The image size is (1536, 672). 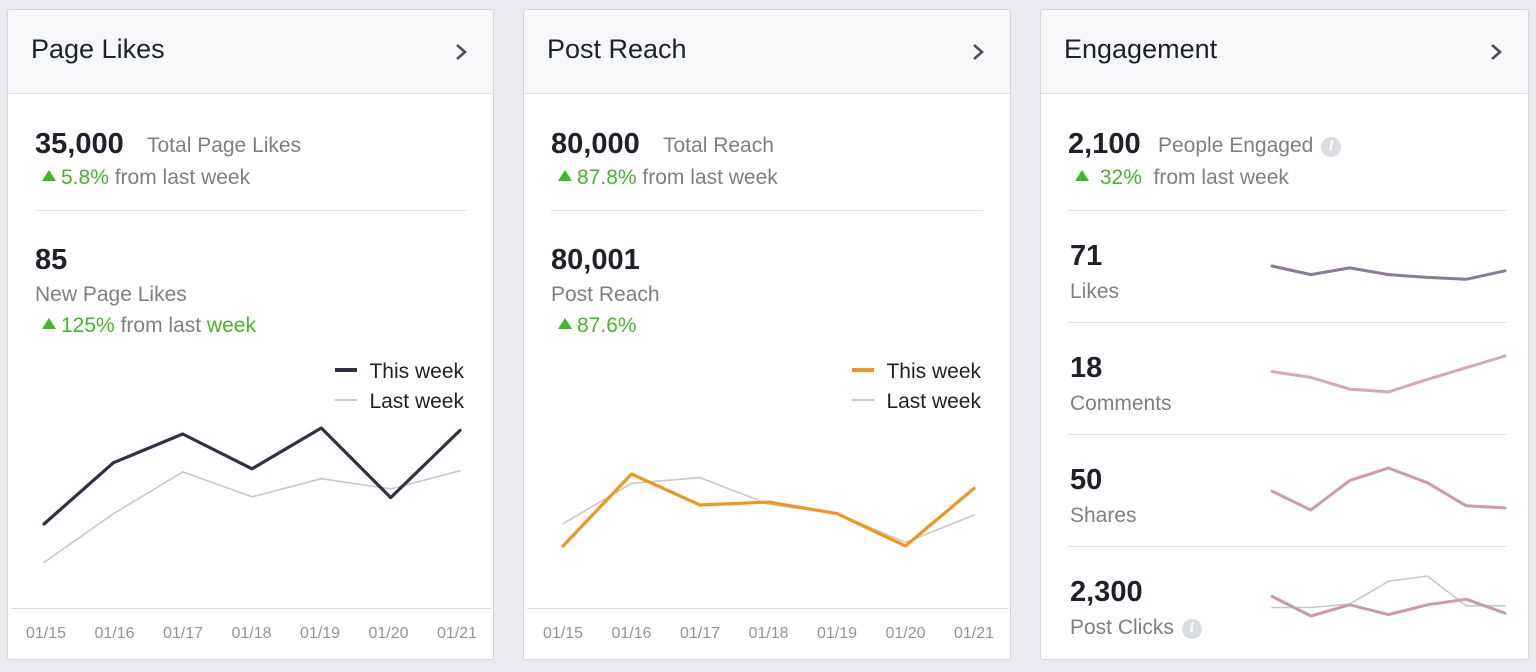 I want to click on post-reach-delta: 87.6%, so click(x=597, y=326).